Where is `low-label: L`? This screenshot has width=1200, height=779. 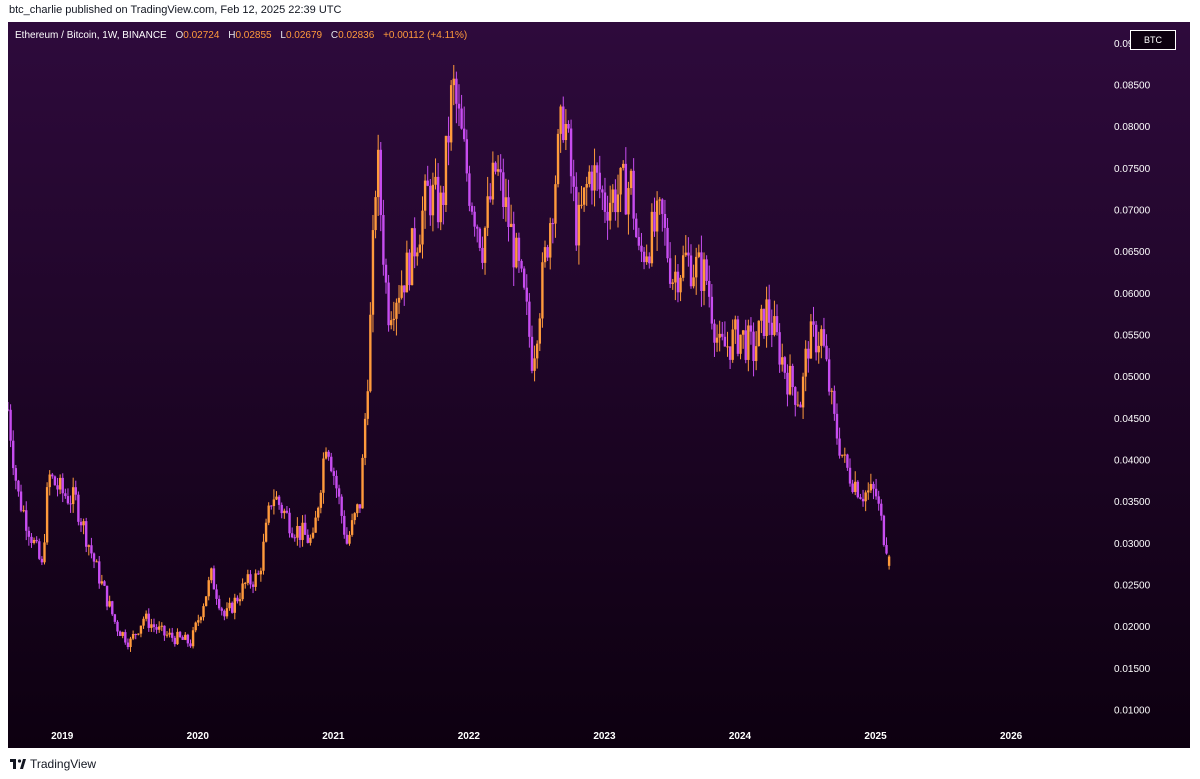 low-label: L is located at coordinates (283, 35).